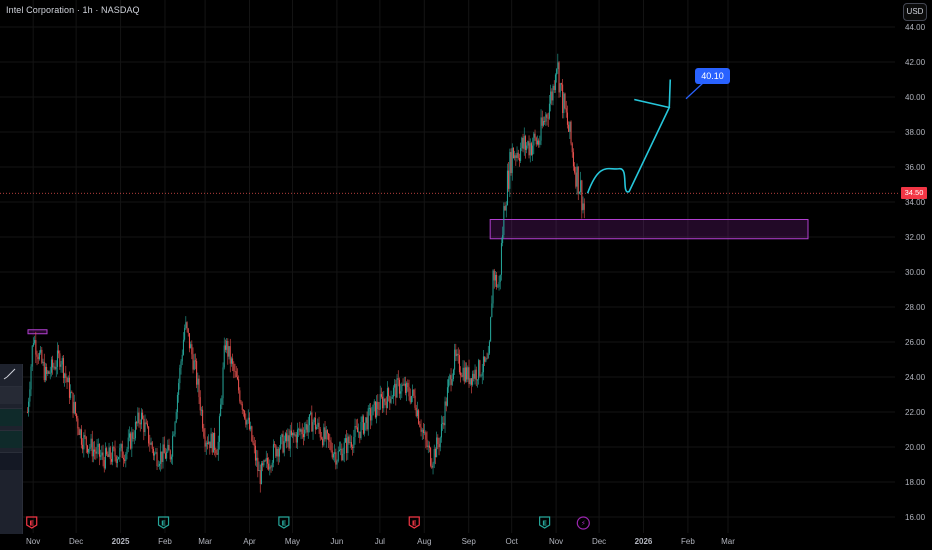 The image size is (932, 550). I want to click on long-position-tool-icon, so click(11, 395).